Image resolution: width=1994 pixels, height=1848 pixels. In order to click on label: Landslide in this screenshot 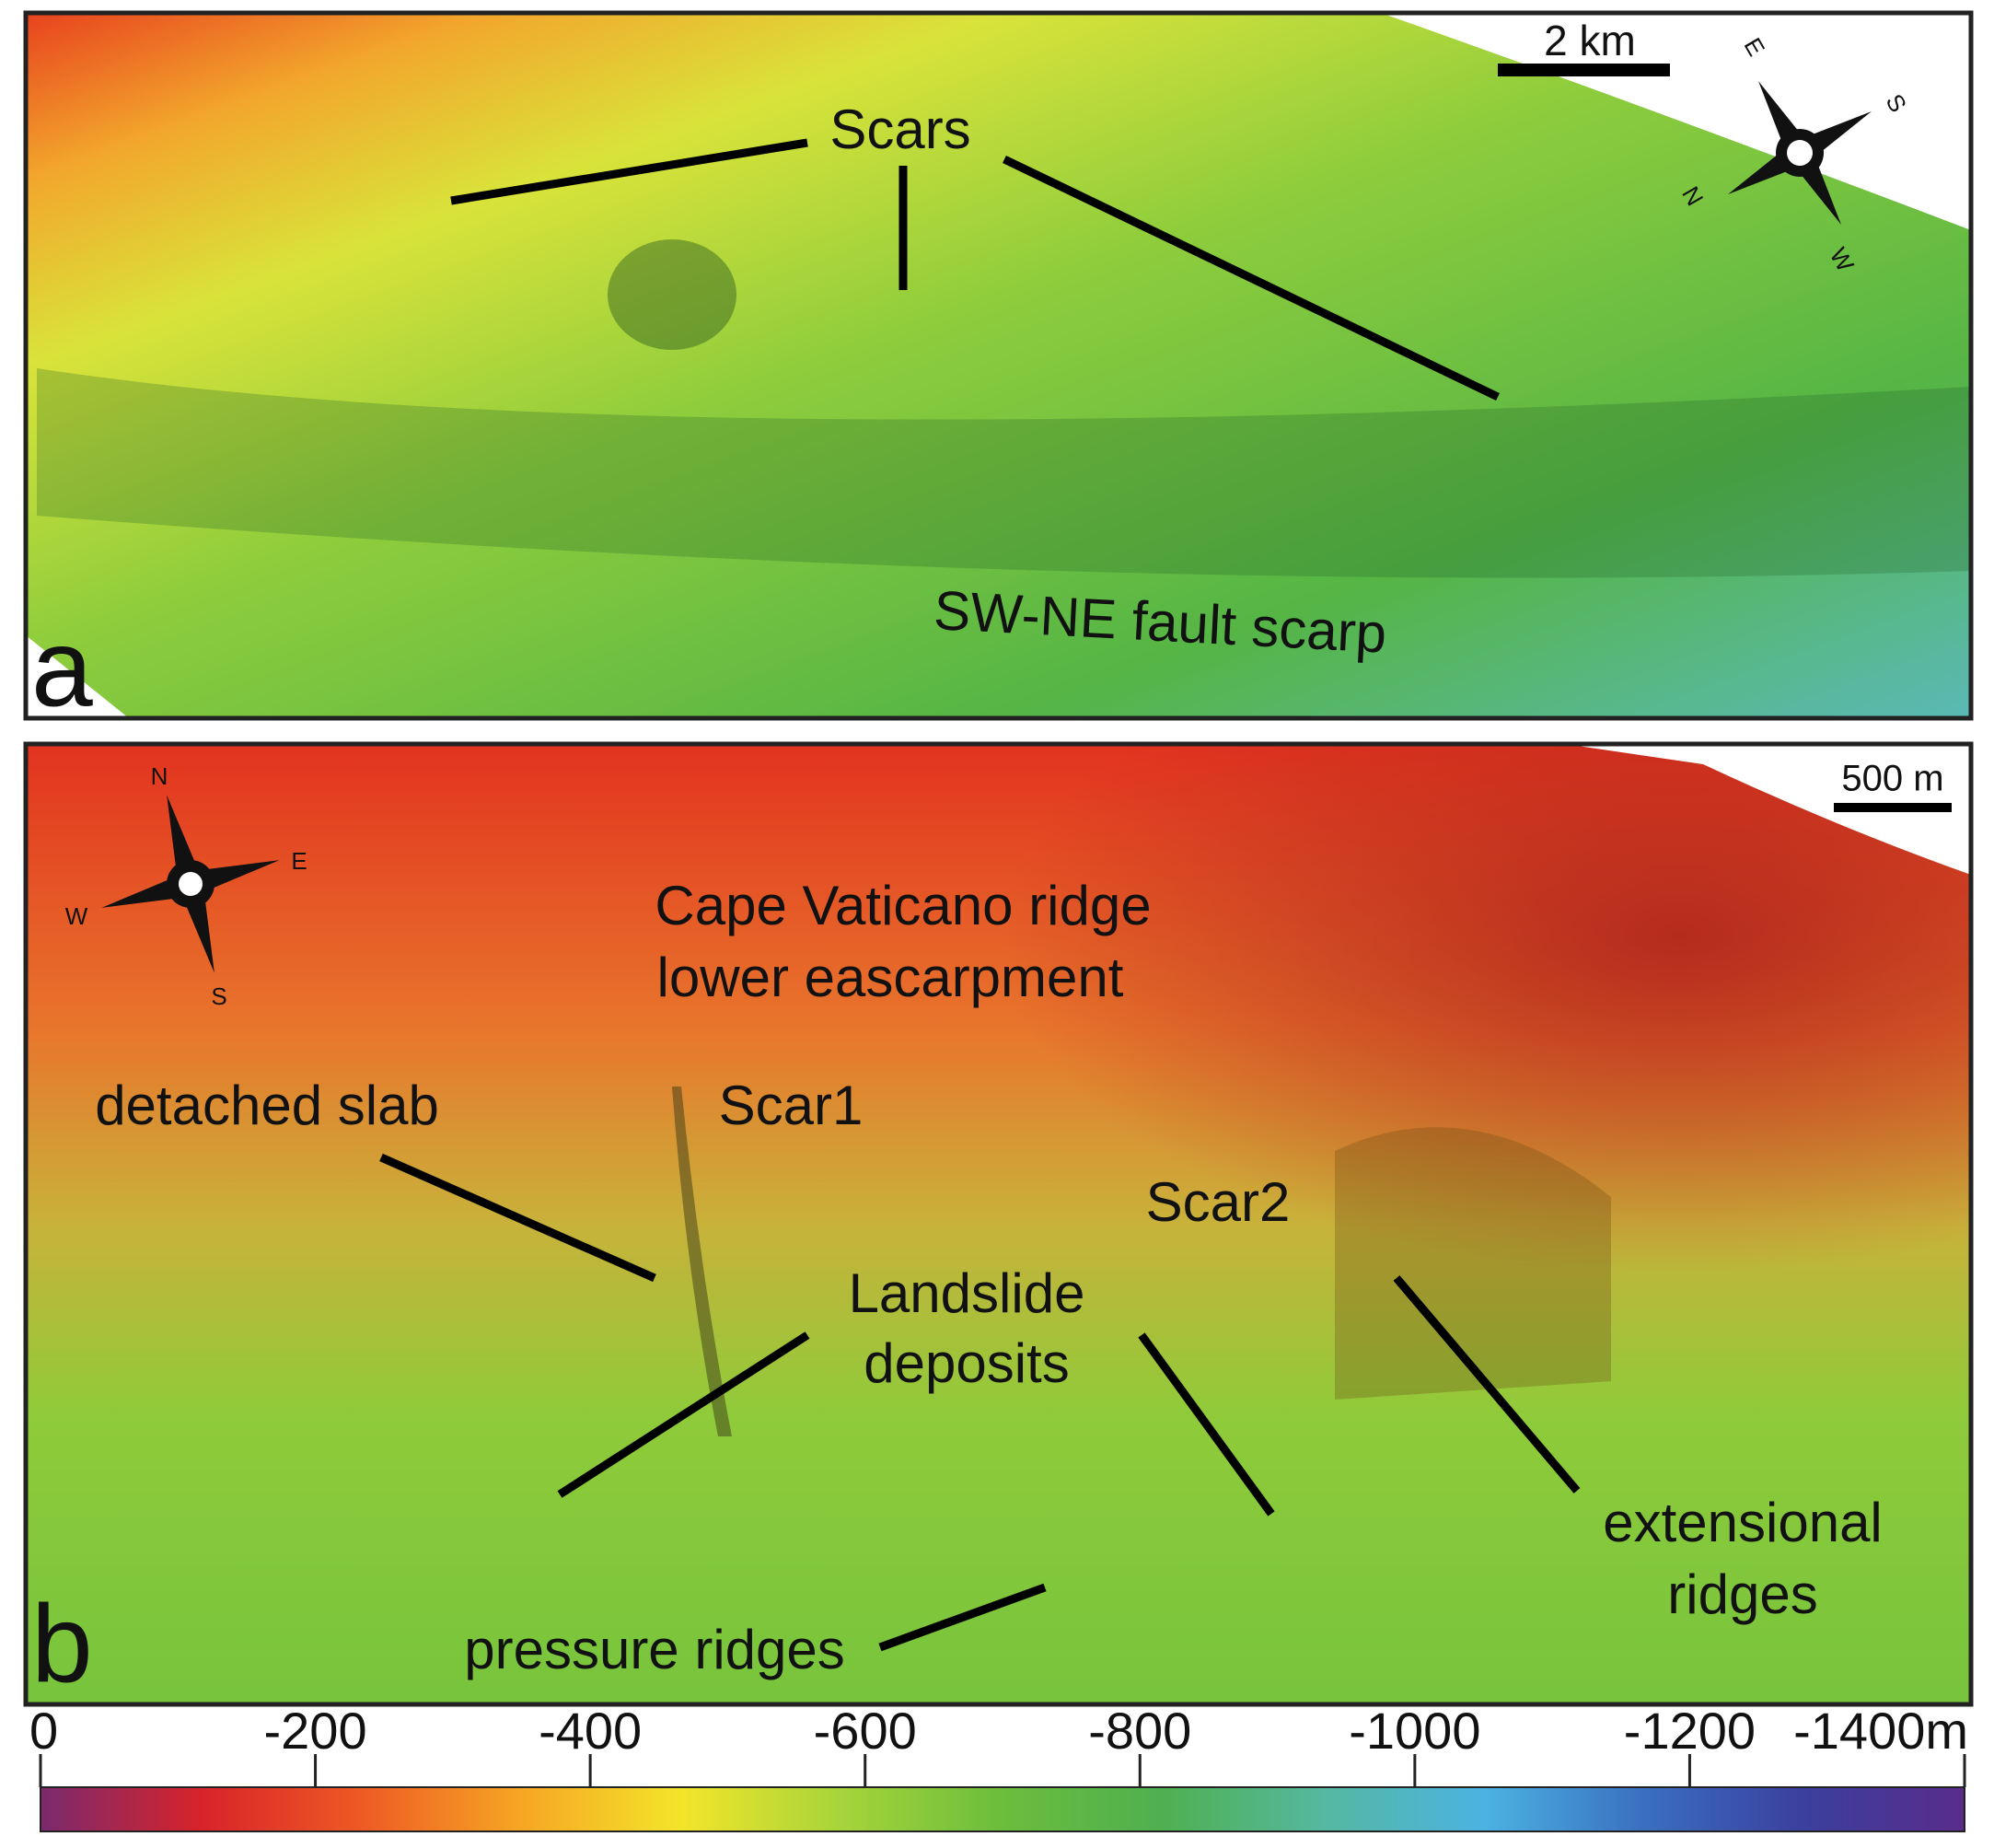, I will do `click(967, 1293)`.